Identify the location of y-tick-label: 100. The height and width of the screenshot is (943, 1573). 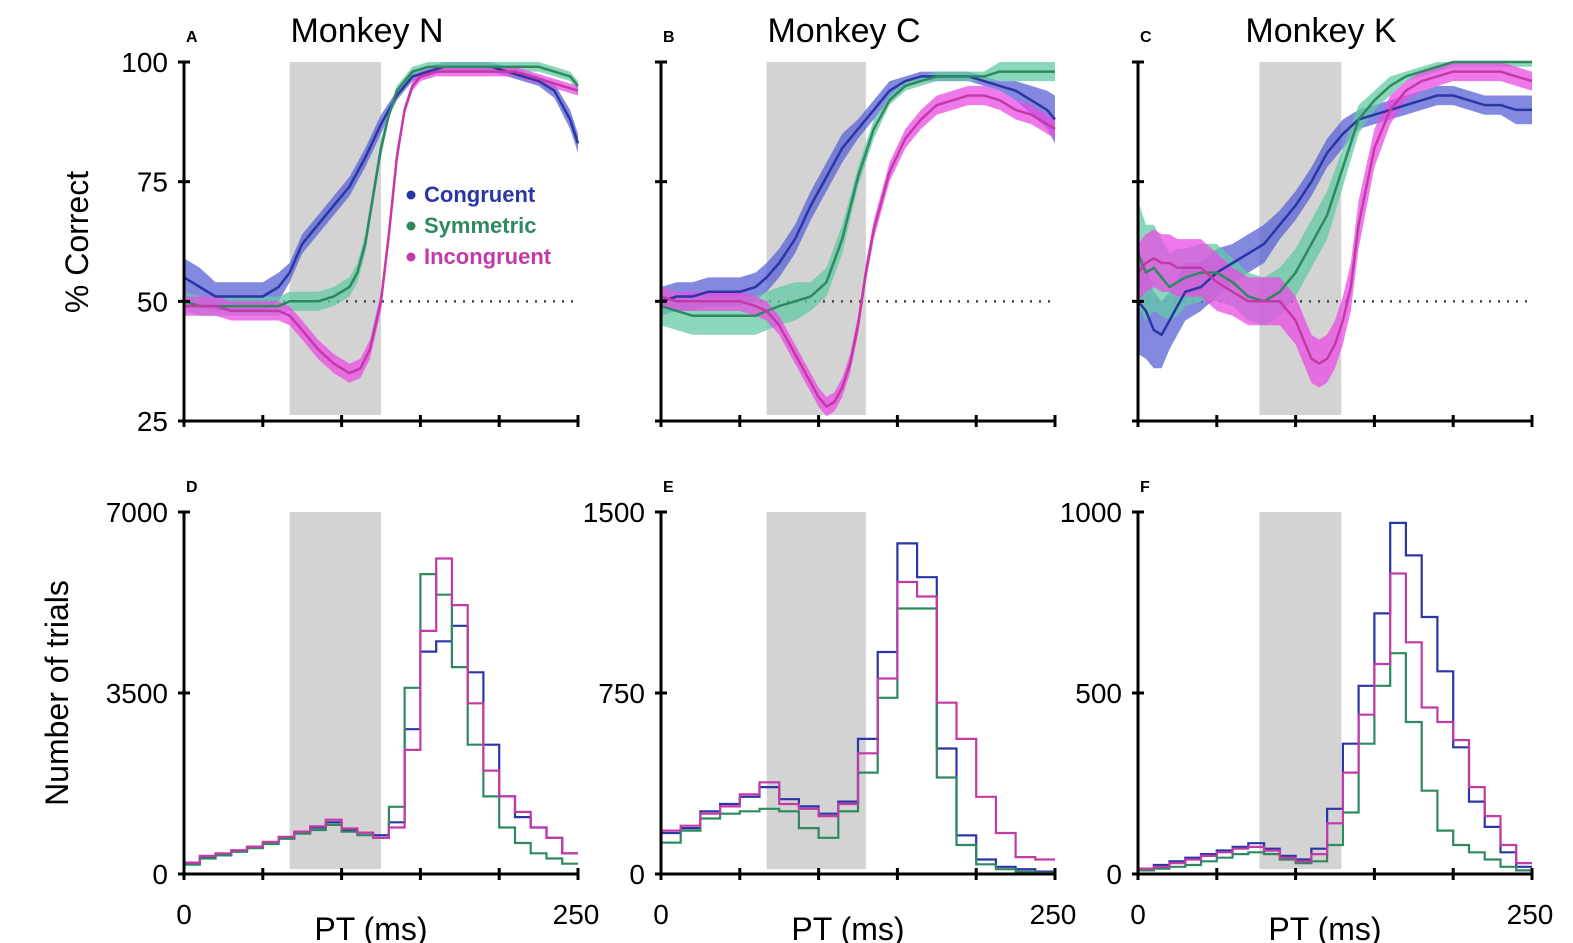
(144, 62).